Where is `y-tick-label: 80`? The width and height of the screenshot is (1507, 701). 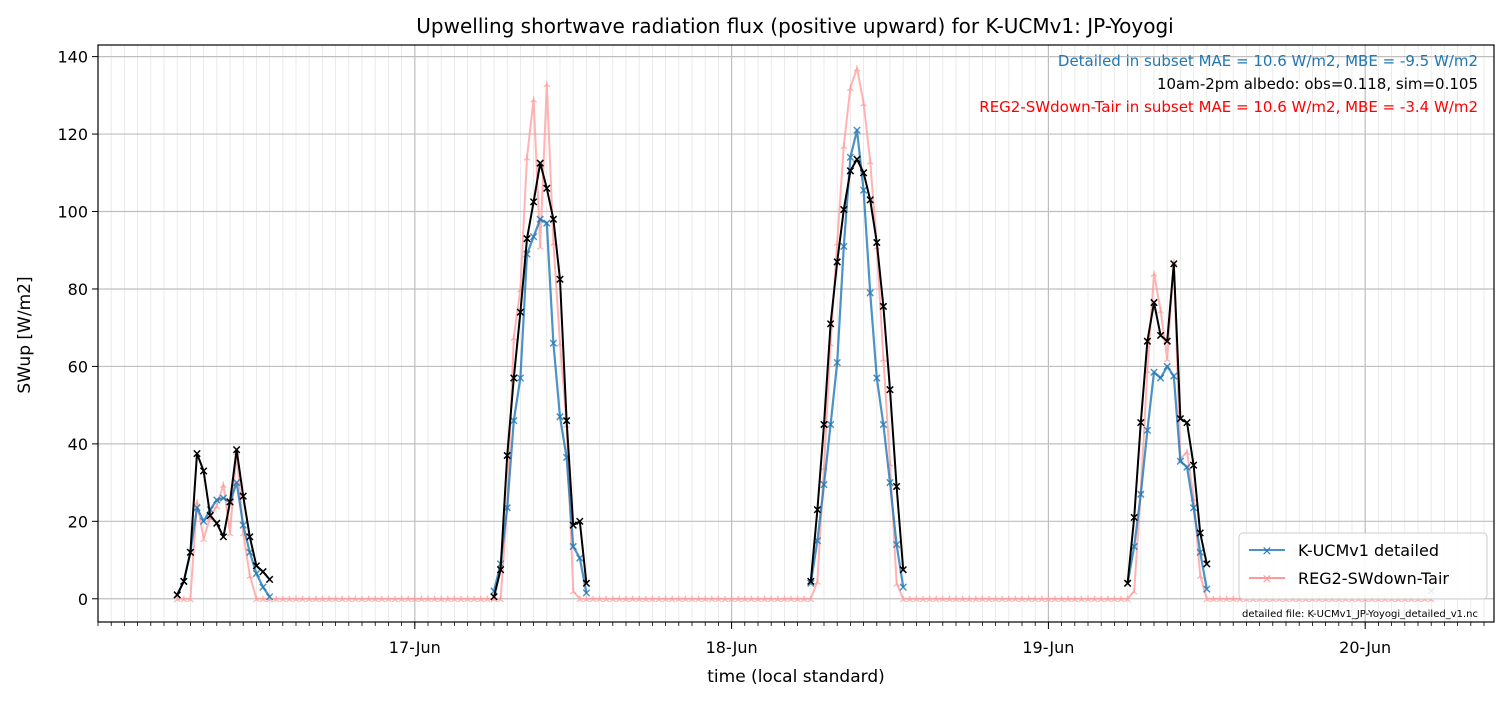 y-tick-label: 80 is located at coordinates (78, 289).